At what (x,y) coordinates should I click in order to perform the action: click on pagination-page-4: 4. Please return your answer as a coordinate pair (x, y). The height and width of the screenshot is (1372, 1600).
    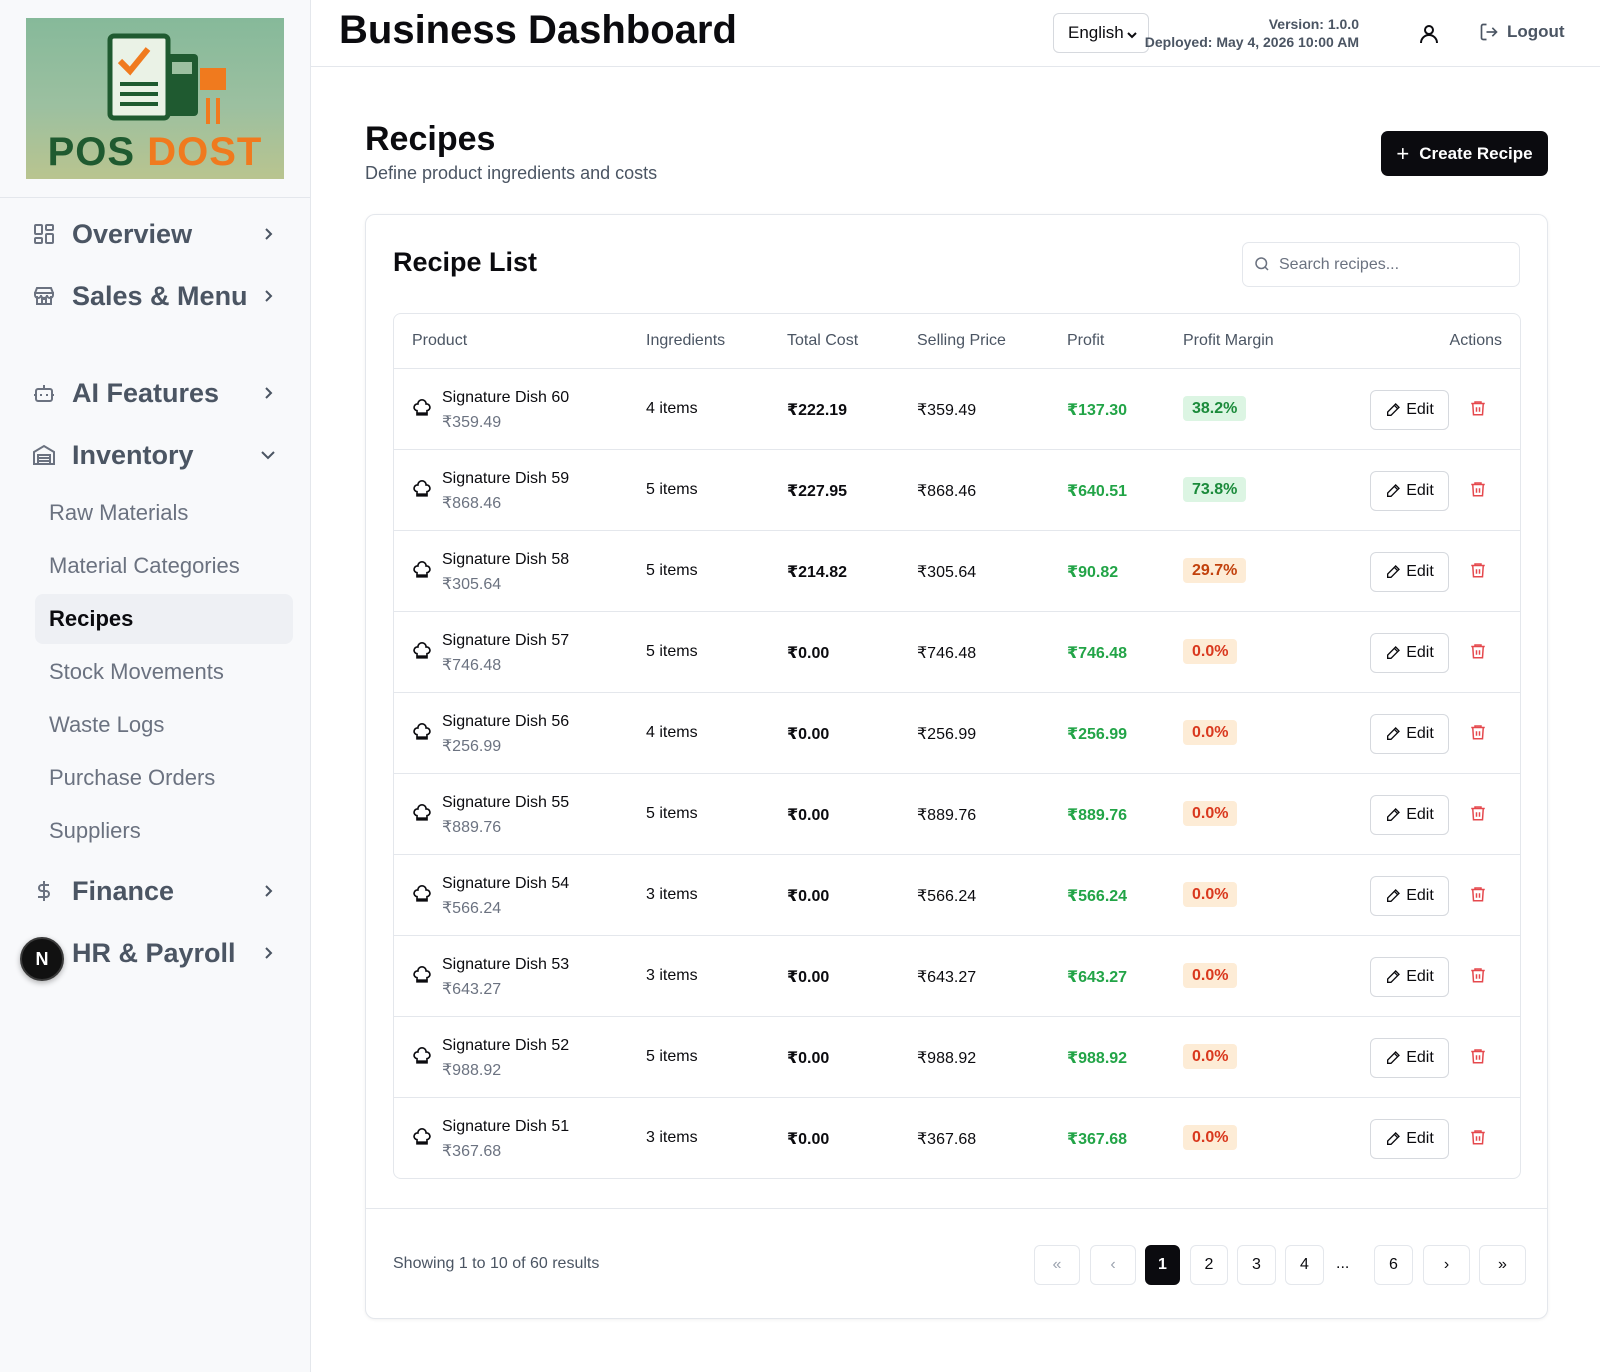
    Looking at the image, I should click on (1304, 1265).